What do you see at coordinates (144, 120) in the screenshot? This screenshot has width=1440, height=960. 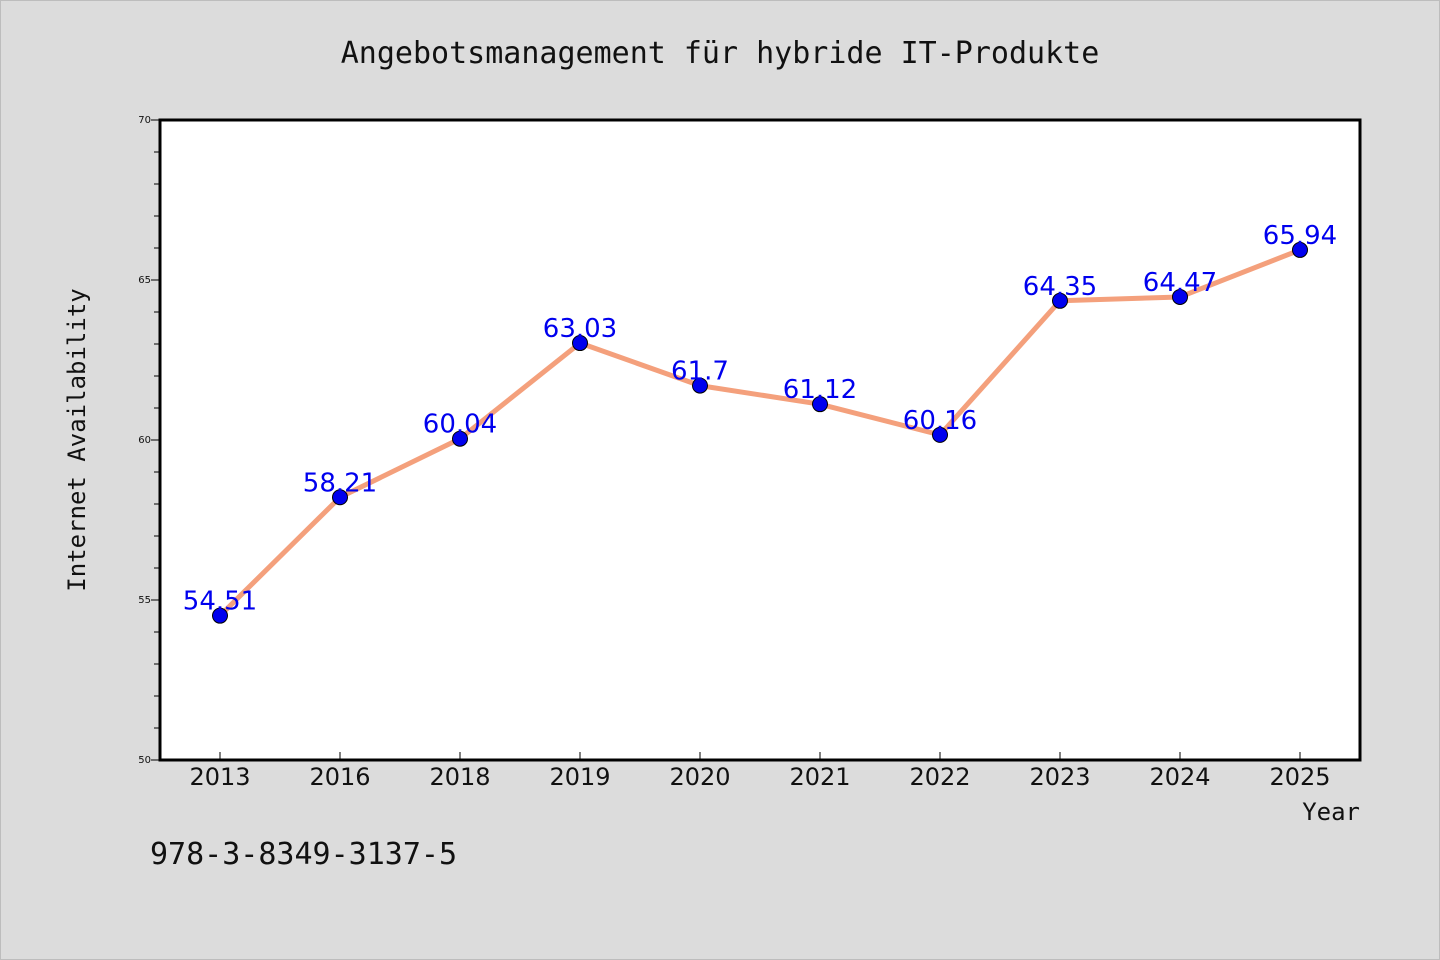 I see `y-tick-label-70: 70` at bounding box center [144, 120].